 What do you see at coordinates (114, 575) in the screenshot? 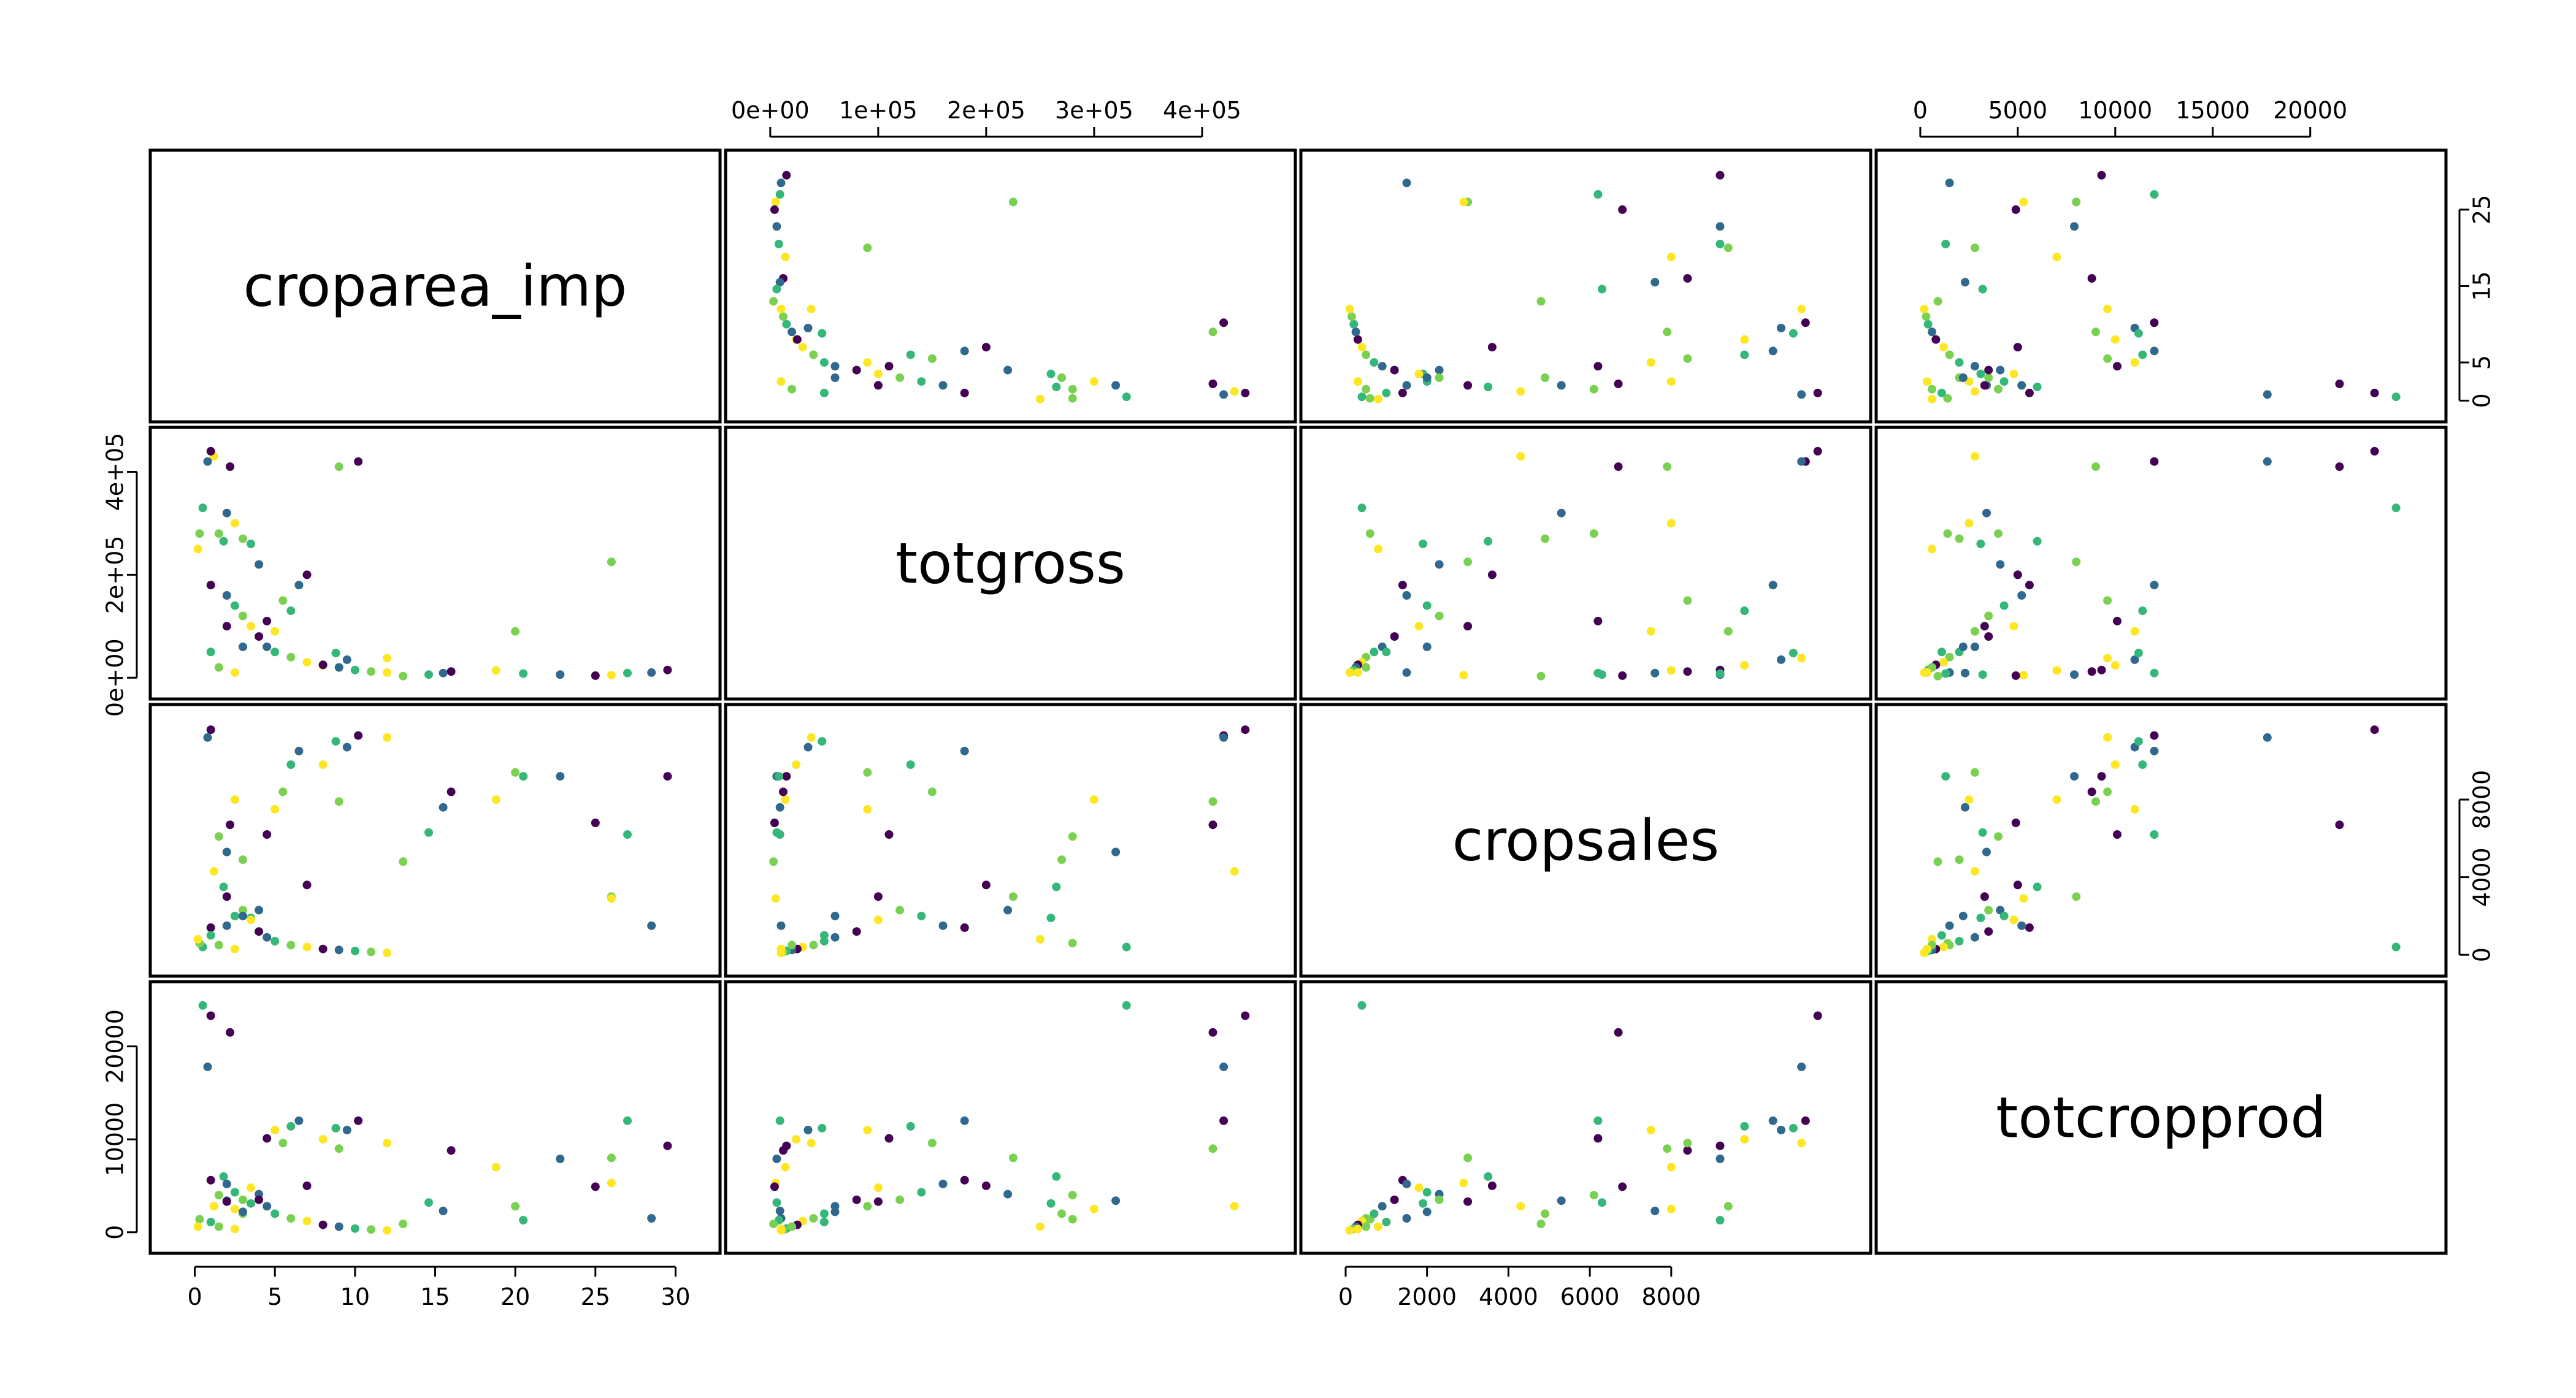
I see `tick-label: 2e+05` at bounding box center [114, 575].